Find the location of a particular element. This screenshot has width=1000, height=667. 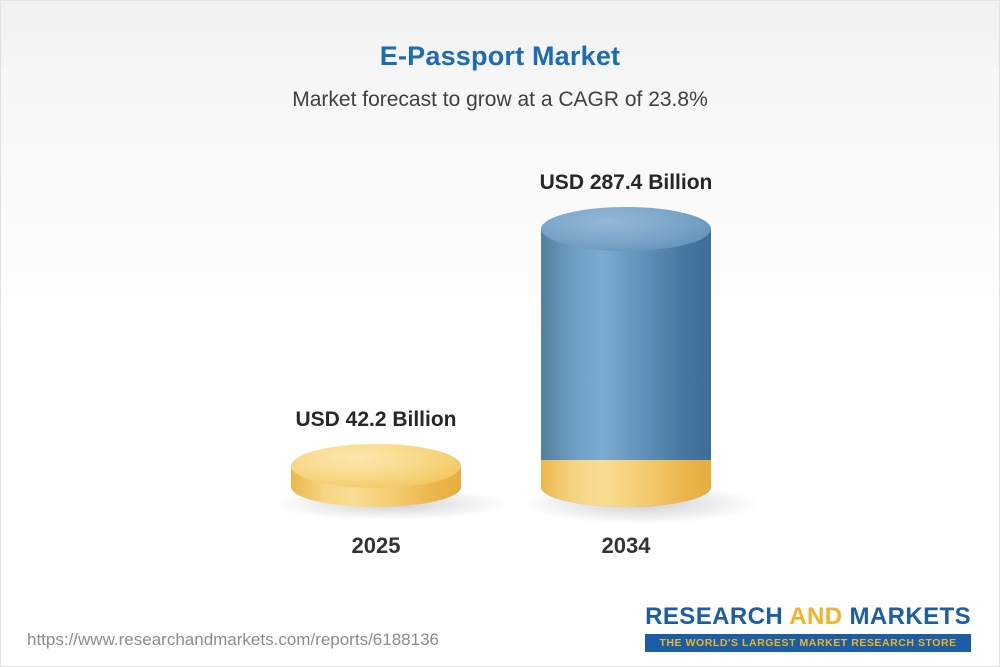

cylinder-base-band is located at coordinates (626, 483).